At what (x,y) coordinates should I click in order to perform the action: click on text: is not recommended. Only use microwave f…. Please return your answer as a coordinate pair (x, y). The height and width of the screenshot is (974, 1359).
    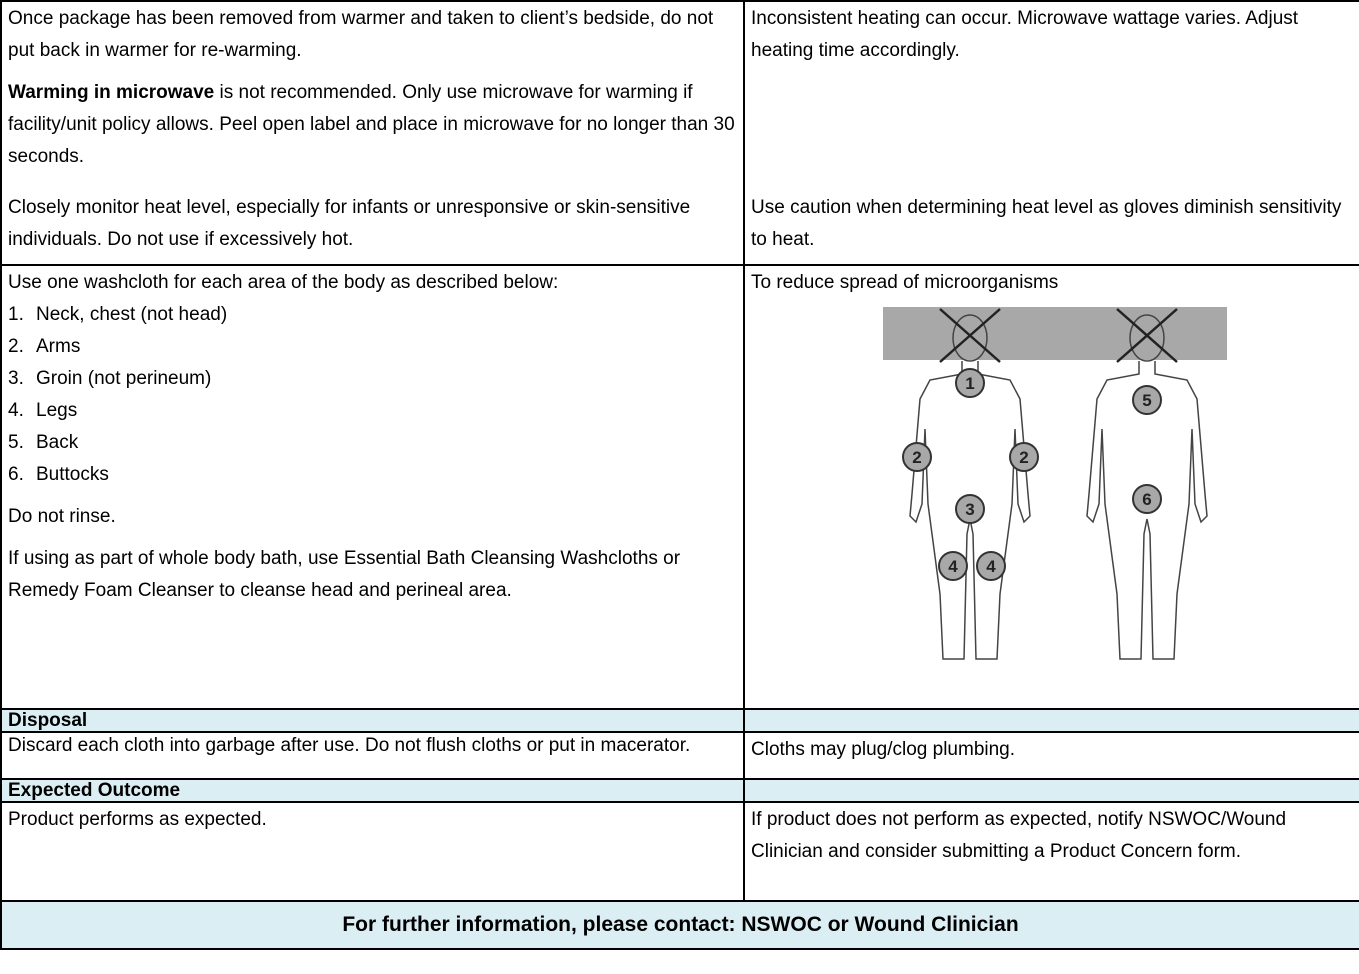
    Looking at the image, I should click on (371, 124).